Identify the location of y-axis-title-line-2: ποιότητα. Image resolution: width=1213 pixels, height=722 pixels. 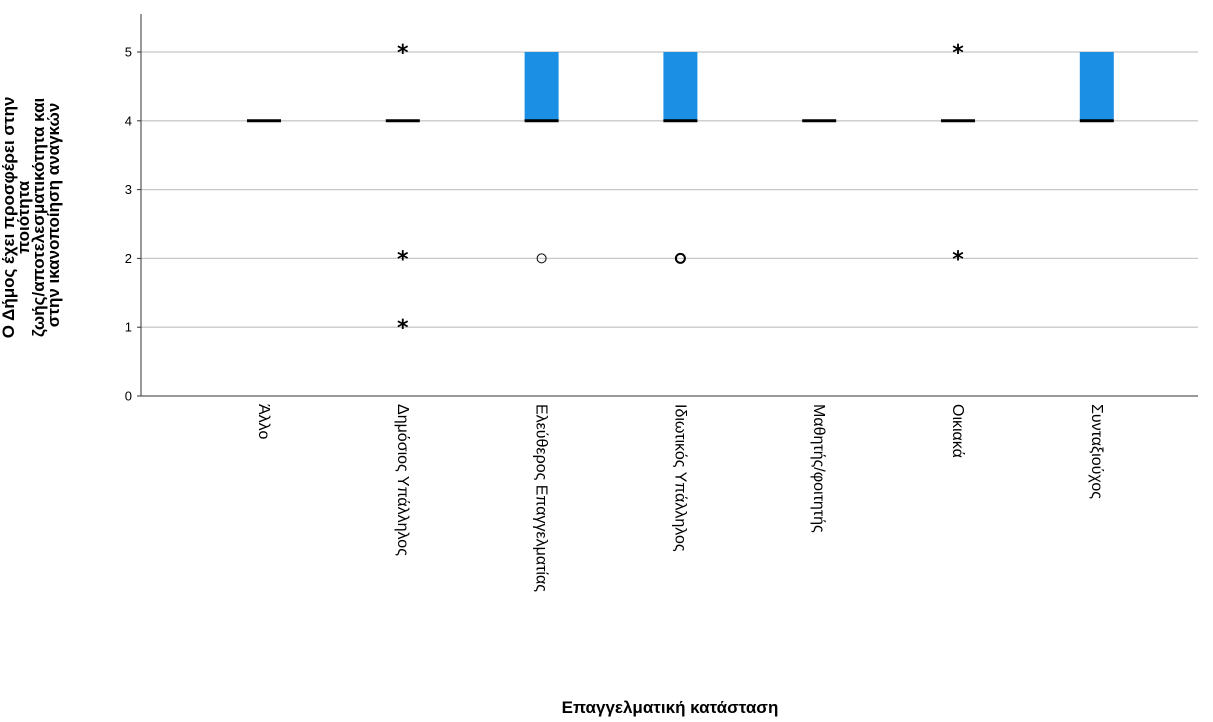
(23, 217).